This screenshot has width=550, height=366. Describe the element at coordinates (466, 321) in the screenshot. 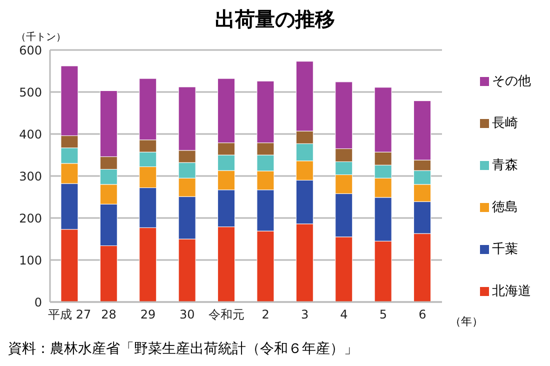

I see `x-axis-title: （年）` at that location.